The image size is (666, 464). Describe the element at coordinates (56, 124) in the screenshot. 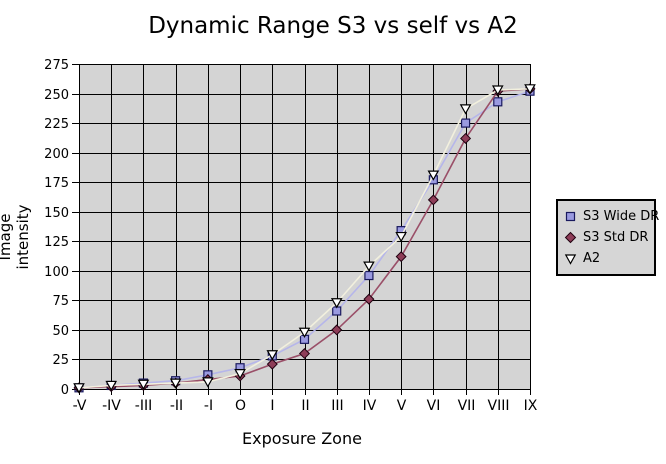

I see `y-tick-label: 225` at that location.